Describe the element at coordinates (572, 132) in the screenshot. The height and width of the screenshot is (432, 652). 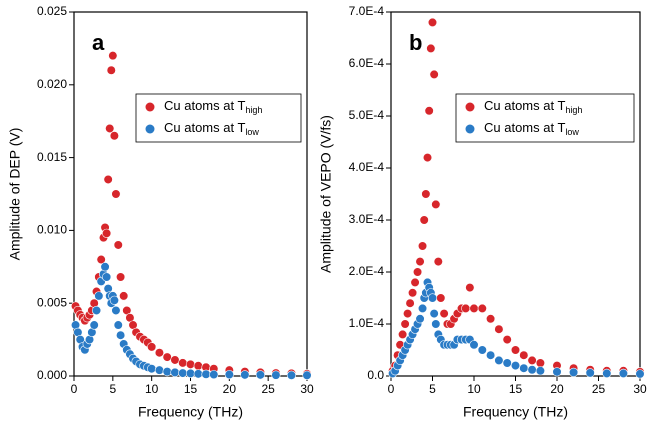
I see `legend-subscript: low` at that location.